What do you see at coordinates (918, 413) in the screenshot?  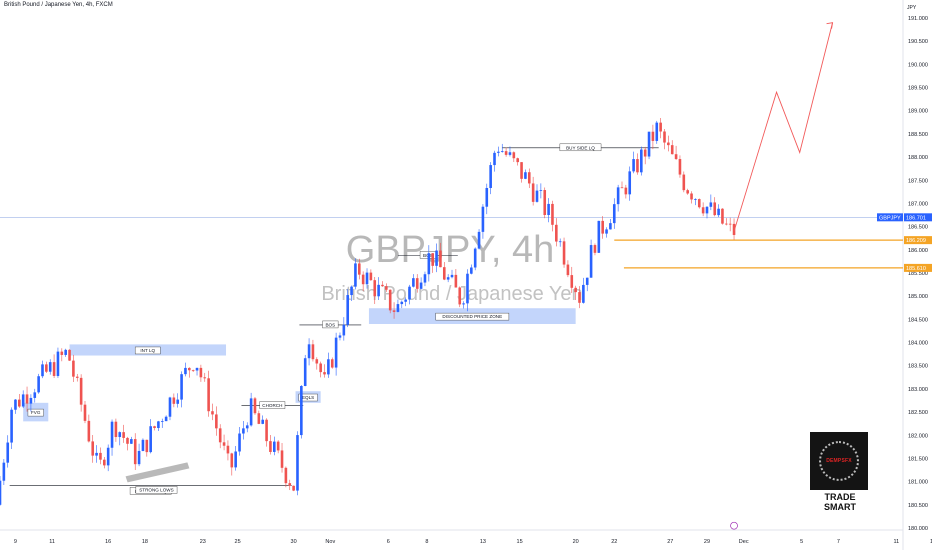 I see `y-tick-label: 182.500` at bounding box center [918, 413].